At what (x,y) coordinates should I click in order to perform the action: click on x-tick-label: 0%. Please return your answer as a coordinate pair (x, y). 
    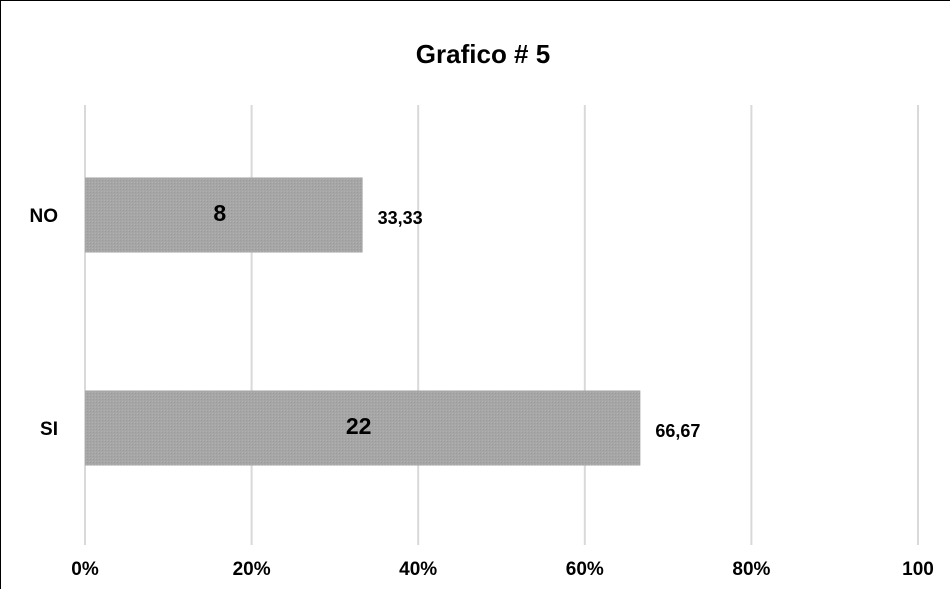
    Looking at the image, I should click on (85, 569).